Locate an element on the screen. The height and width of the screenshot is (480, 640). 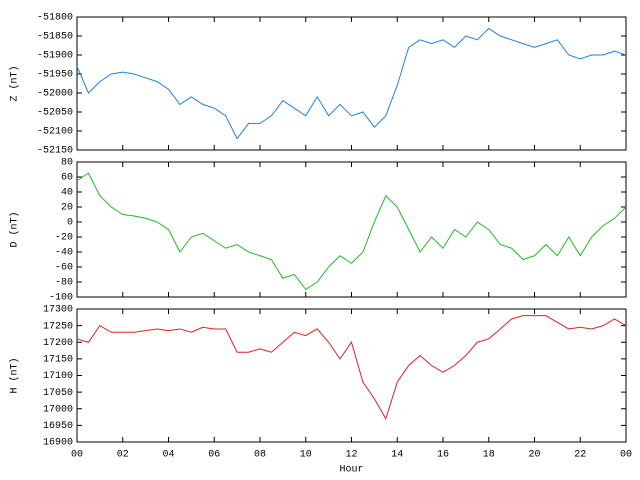
x-tick-label: 20 is located at coordinates (534, 455).